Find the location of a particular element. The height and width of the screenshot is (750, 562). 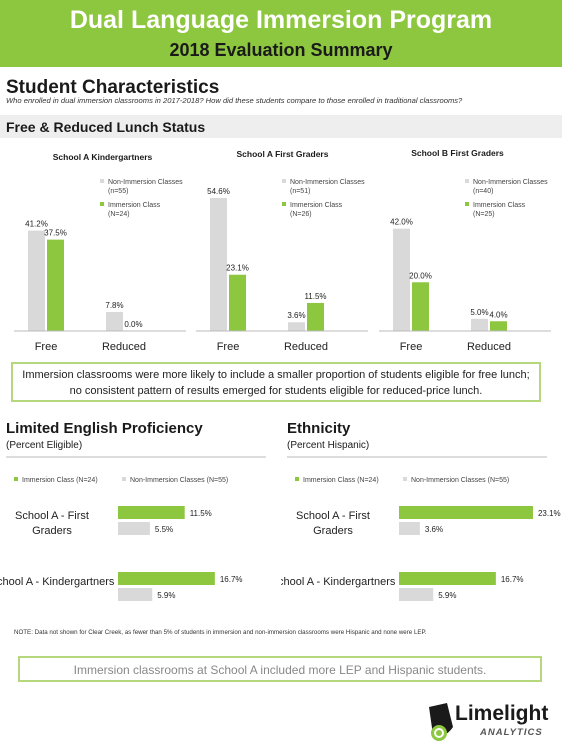

page-subtitle: 2018 Evaluation Summary is located at coordinates (281, 50).